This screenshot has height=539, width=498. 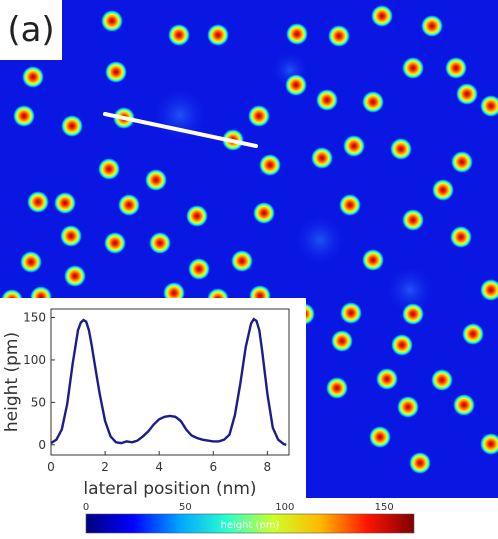 What do you see at coordinates (42, 445) in the screenshot?
I see `y-tick-label: 0` at bounding box center [42, 445].